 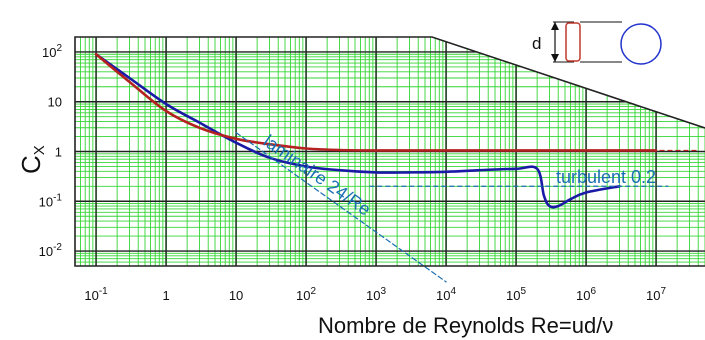 What do you see at coordinates (454, 291) in the screenshot?
I see `x-tick-exp: 4` at bounding box center [454, 291].